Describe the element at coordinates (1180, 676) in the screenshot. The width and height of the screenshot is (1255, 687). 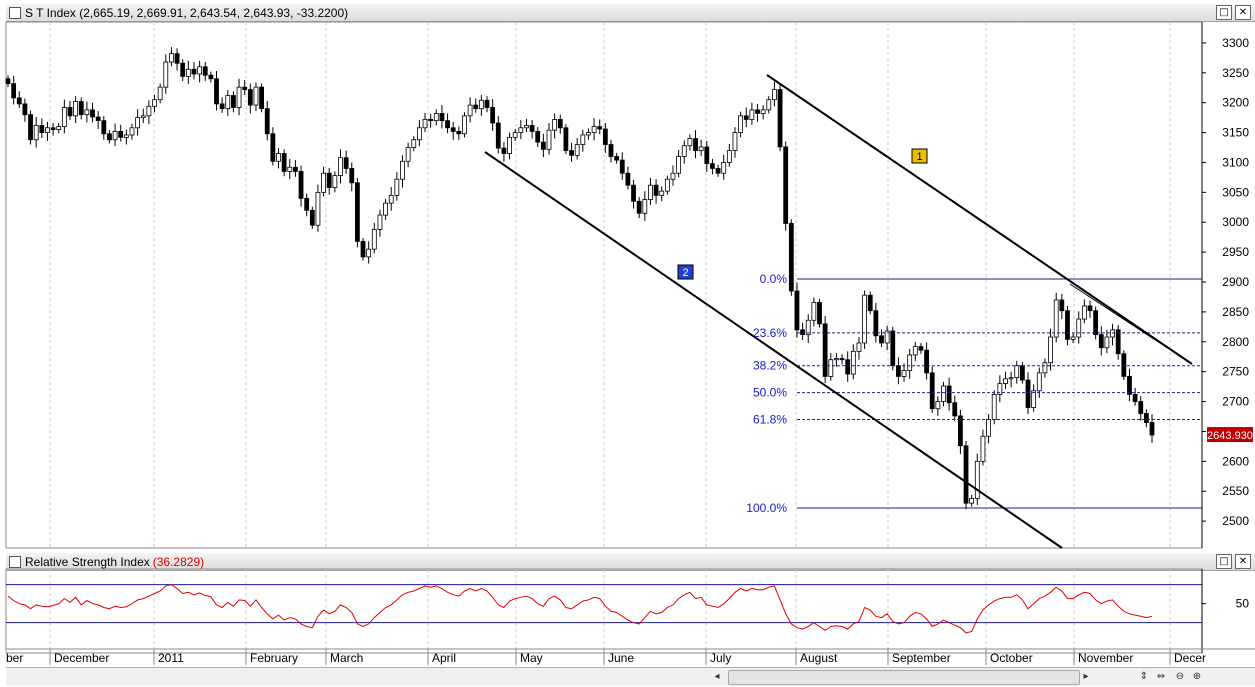
I see `zoom-out-button: ⊖` at that location.